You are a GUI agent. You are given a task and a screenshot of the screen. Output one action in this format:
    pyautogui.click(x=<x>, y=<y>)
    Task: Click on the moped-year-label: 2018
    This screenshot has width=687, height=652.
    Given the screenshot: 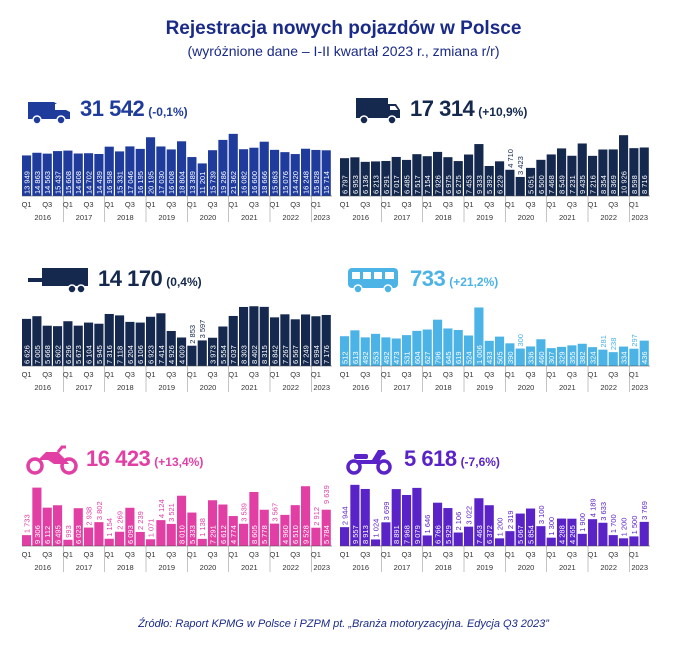 What is the action you would take?
    pyautogui.click(x=443, y=567)
    